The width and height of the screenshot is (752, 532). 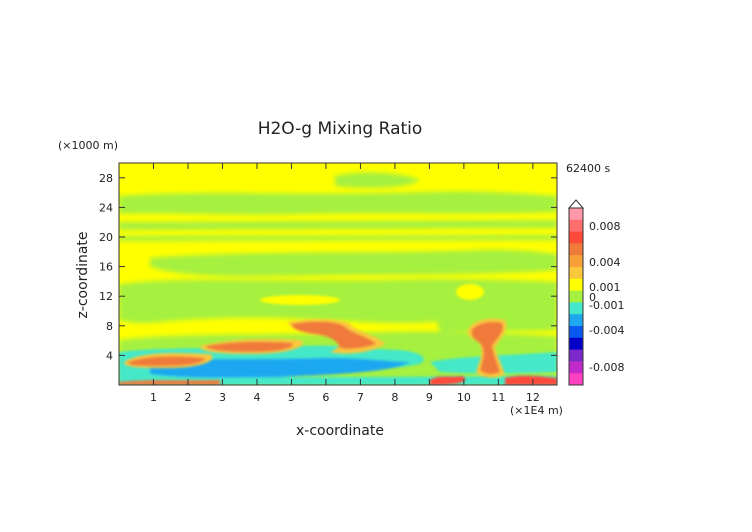 What do you see at coordinates (498, 397) in the screenshot?
I see `x-tick-label: 11` at bounding box center [498, 397].